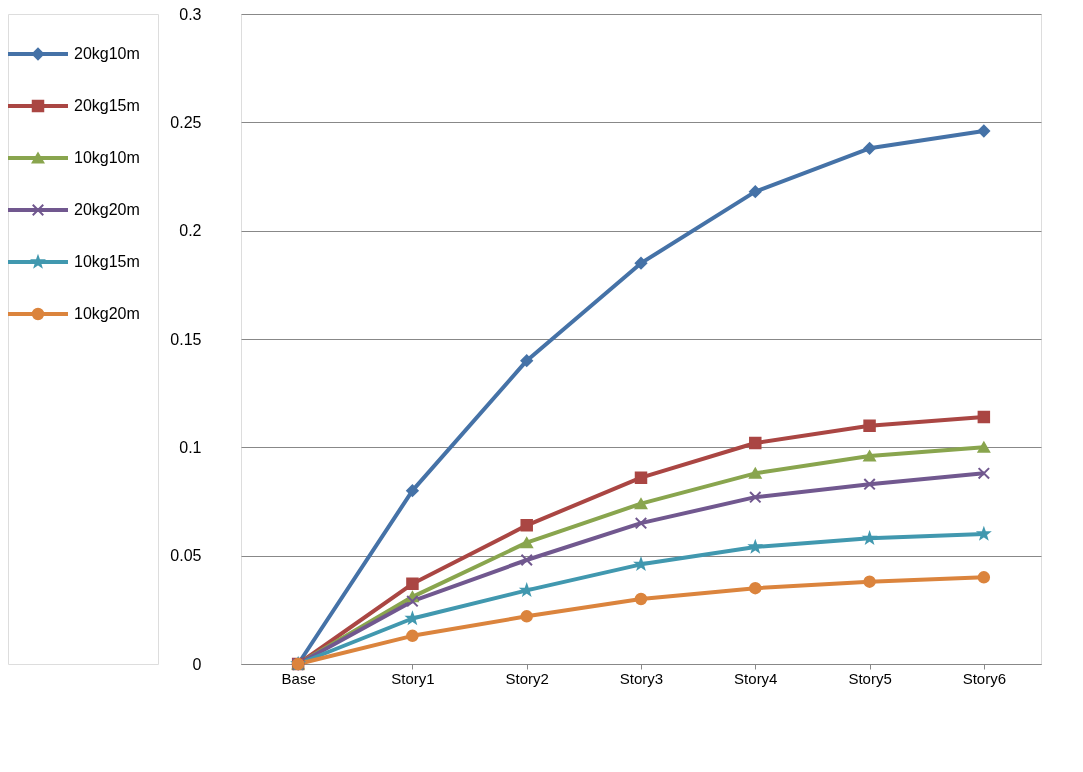  Describe the element at coordinates (107, 53) in the screenshot. I see `legend-label: 20kg10m` at that location.